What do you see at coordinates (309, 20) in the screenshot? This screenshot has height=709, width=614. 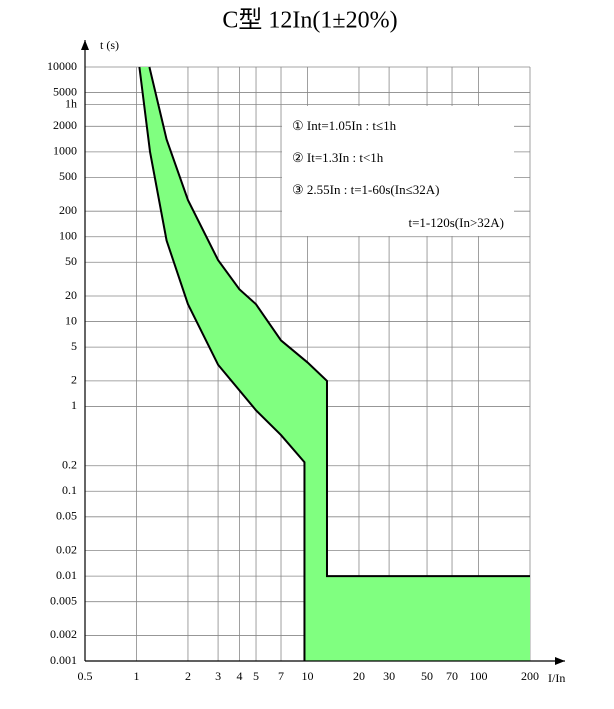 I see `chart-title: C型 12In(1±20%)` at bounding box center [309, 20].